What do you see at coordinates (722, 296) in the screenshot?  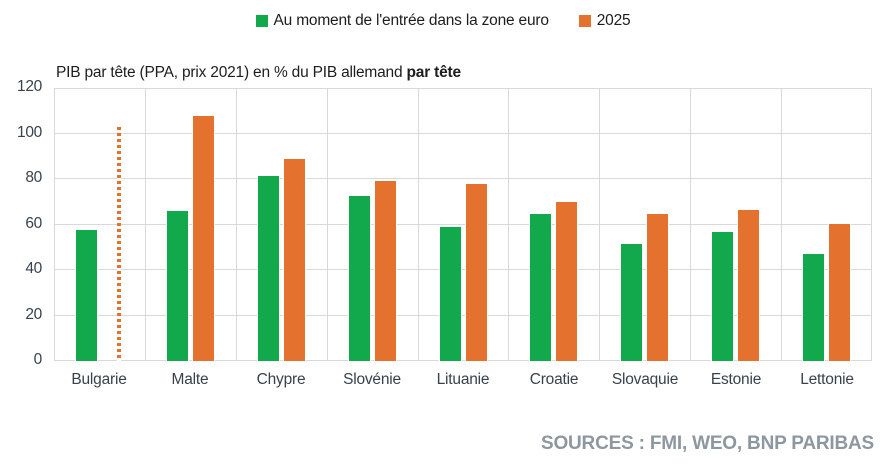 I see `bar-entry-estonie` at bounding box center [722, 296].